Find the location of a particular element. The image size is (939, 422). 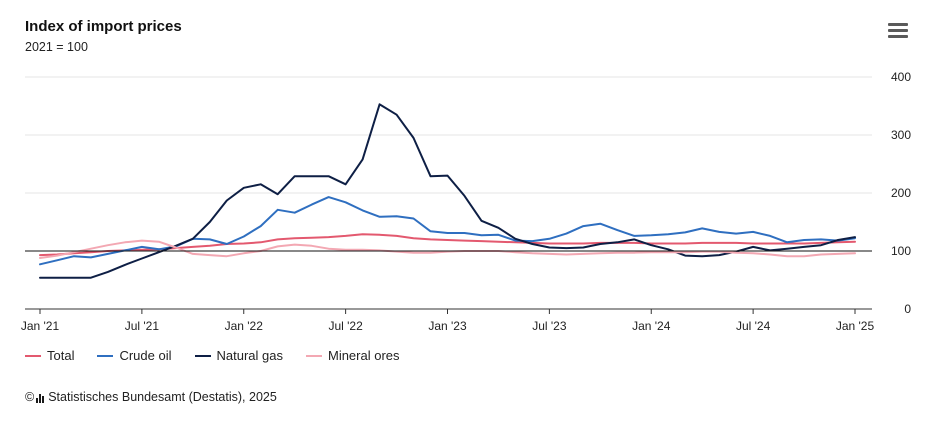

x-tick-label: Jan '21 is located at coordinates (40, 326).